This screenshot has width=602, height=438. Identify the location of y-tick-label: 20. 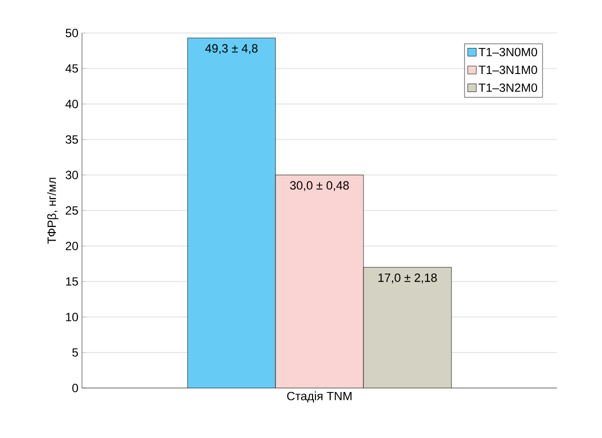
(72, 246).